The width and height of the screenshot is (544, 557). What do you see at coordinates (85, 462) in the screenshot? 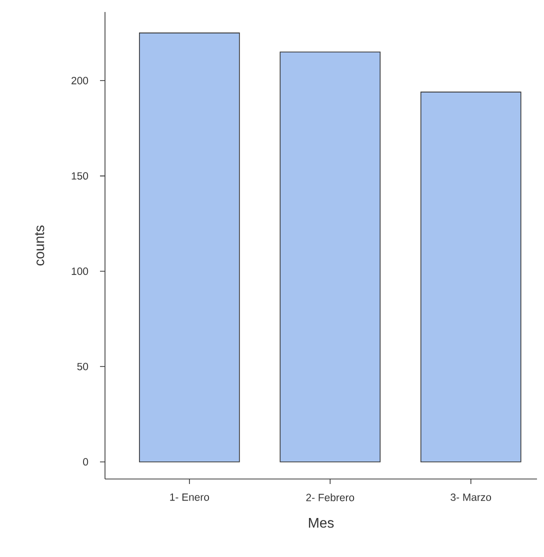
I see `y-tick-label: 0` at bounding box center [85, 462].